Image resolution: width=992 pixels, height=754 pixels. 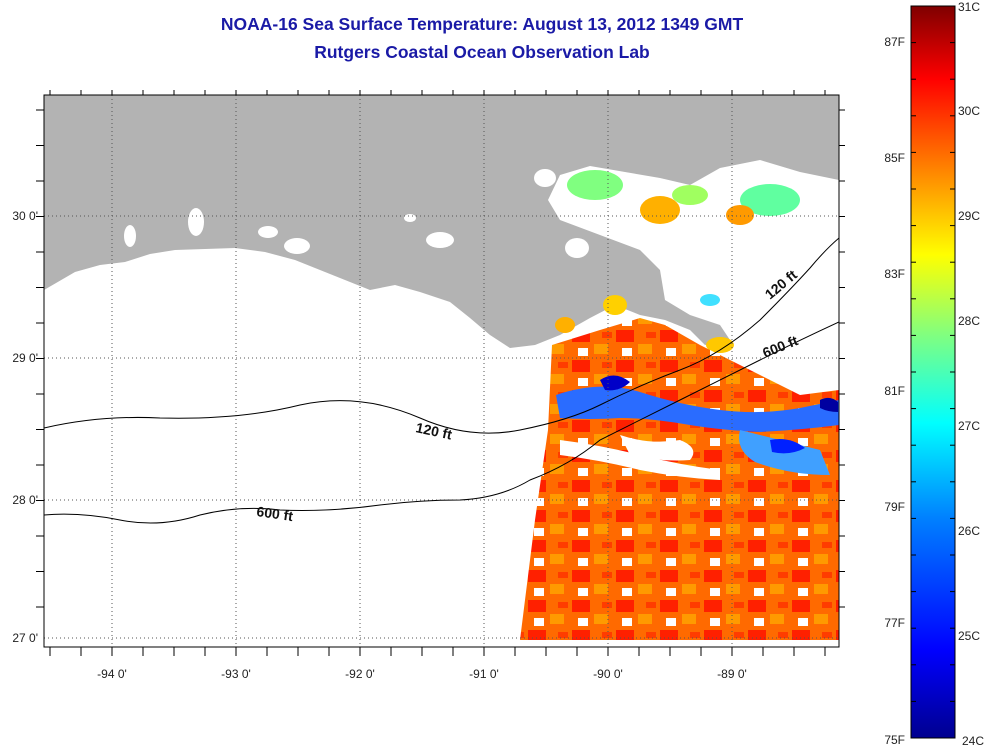 What do you see at coordinates (25, 358) in the screenshot?
I see `lat-label: 29 0'` at bounding box center [25, 358].